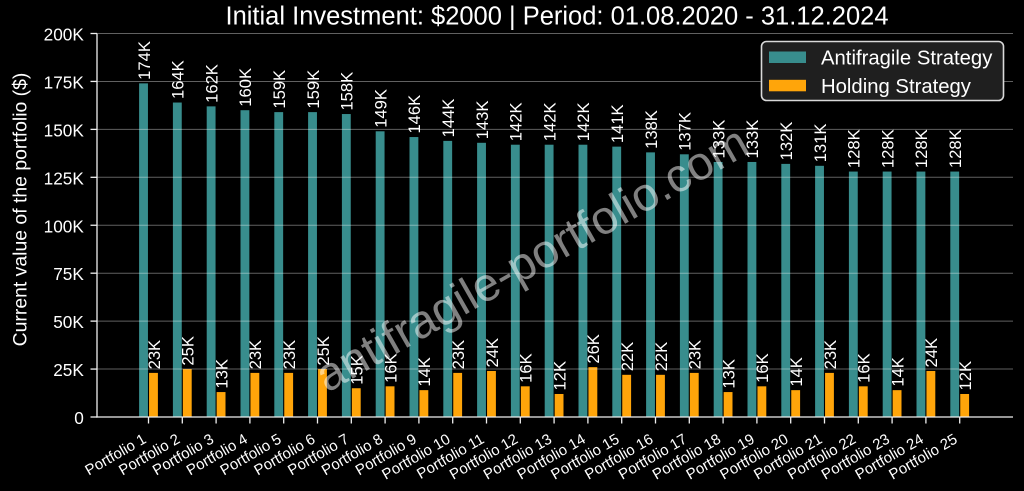 The height and width of the screenshot is (491, 1024). I want to click on svg-text: 144K, so click(448, 118).